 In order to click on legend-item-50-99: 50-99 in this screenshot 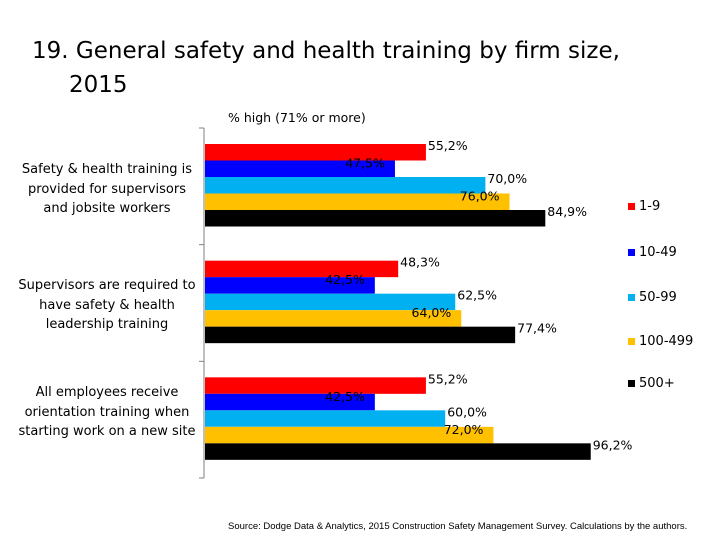, I will do `click(652, 297)`.